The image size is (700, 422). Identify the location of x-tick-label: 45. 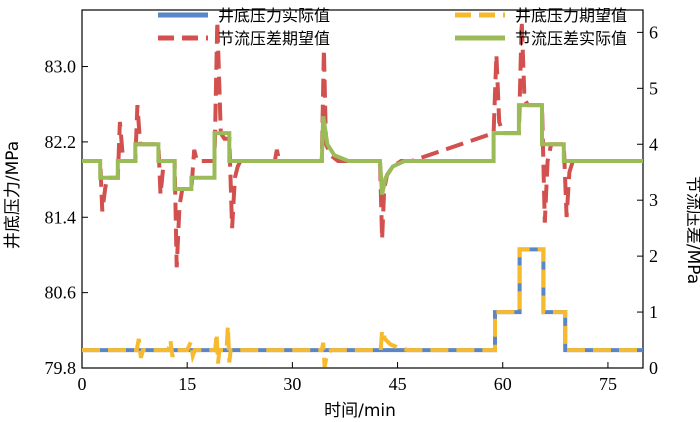
(398, 384).